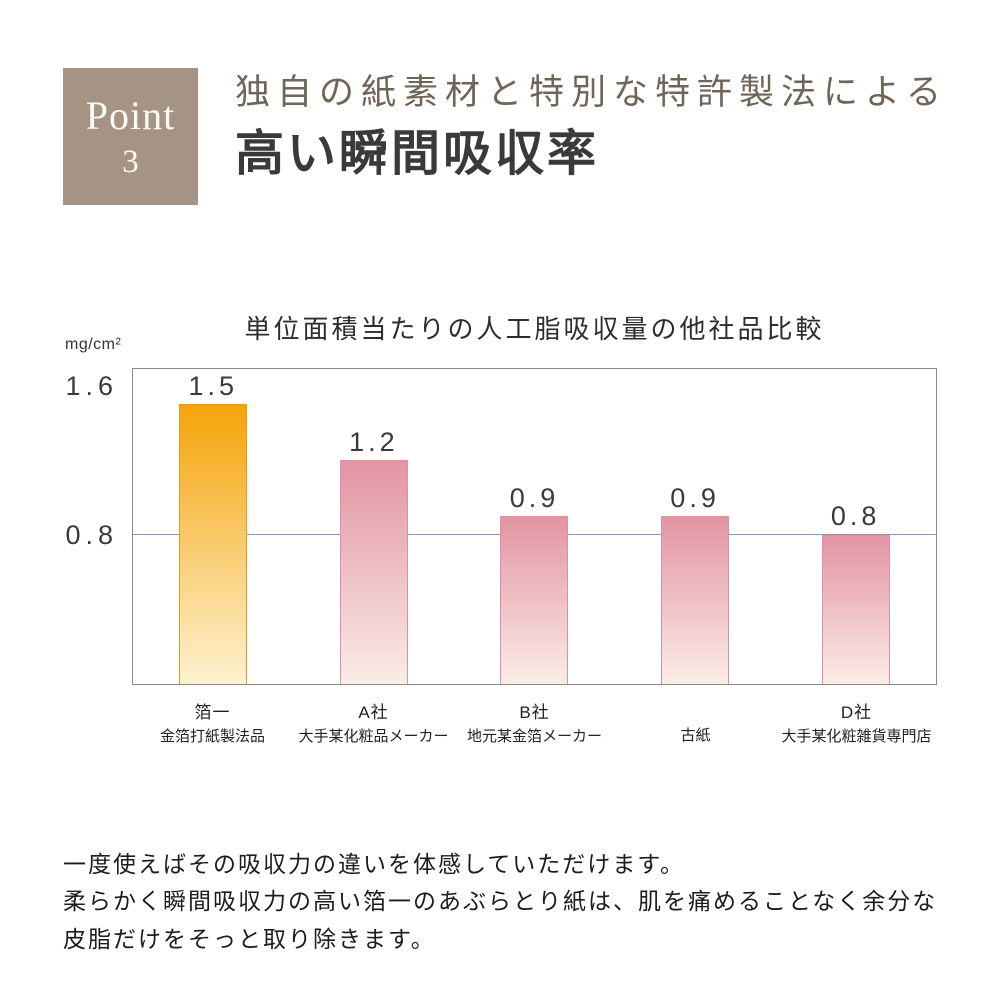 This screenshot has width=1000, height=1000. I want to click on y-axis-unit-label: mg/cm², so click(93, 344).